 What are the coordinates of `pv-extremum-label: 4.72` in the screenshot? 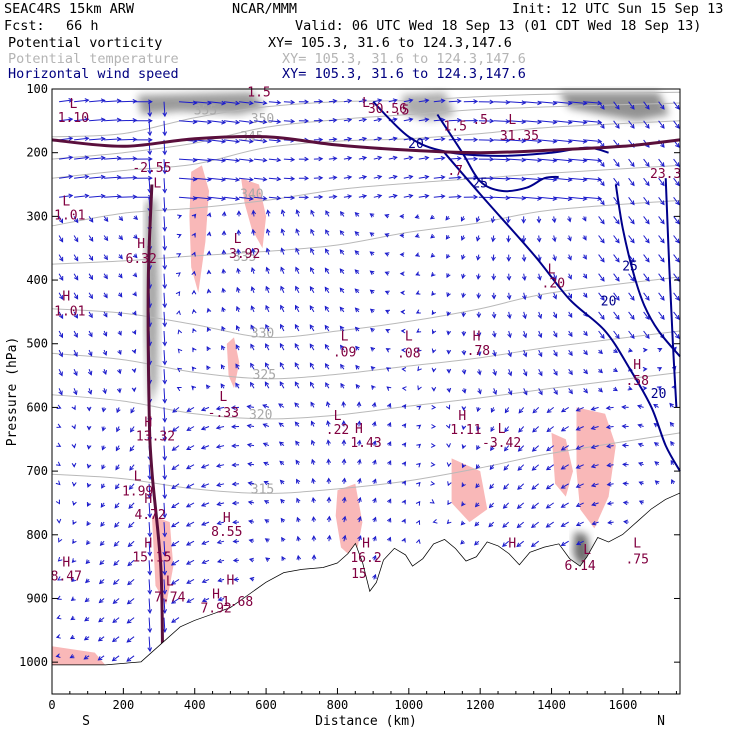 It's located at (149, 515).